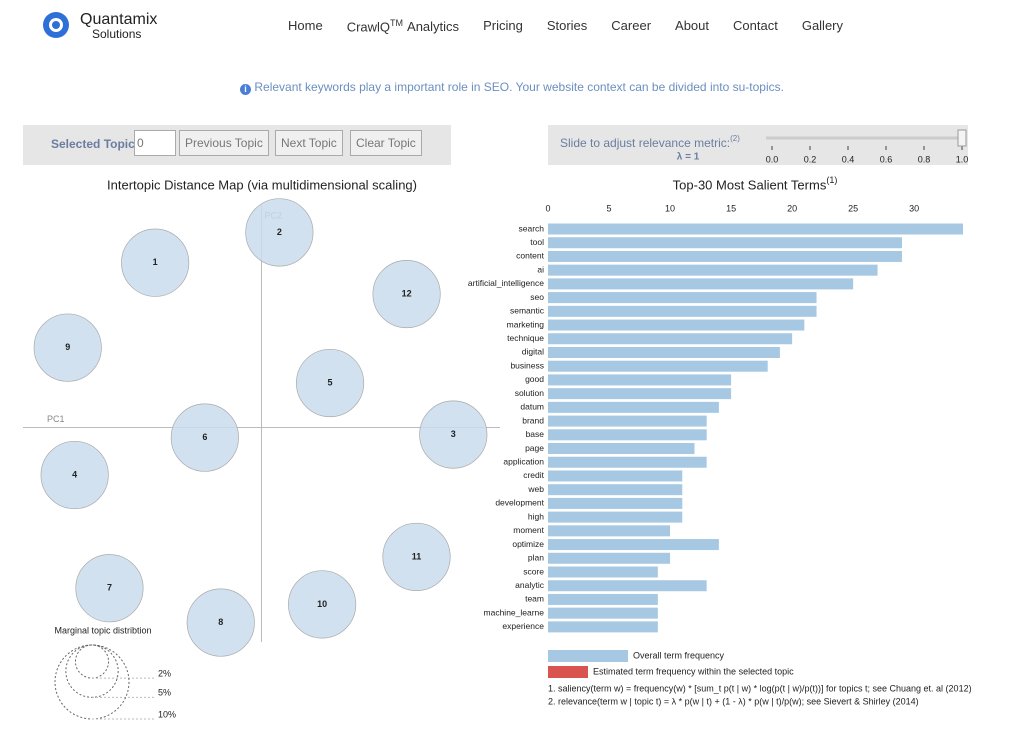 This screenshot has width=1024, height=740. I want to click on nav-item: Home, so click(305, 26).